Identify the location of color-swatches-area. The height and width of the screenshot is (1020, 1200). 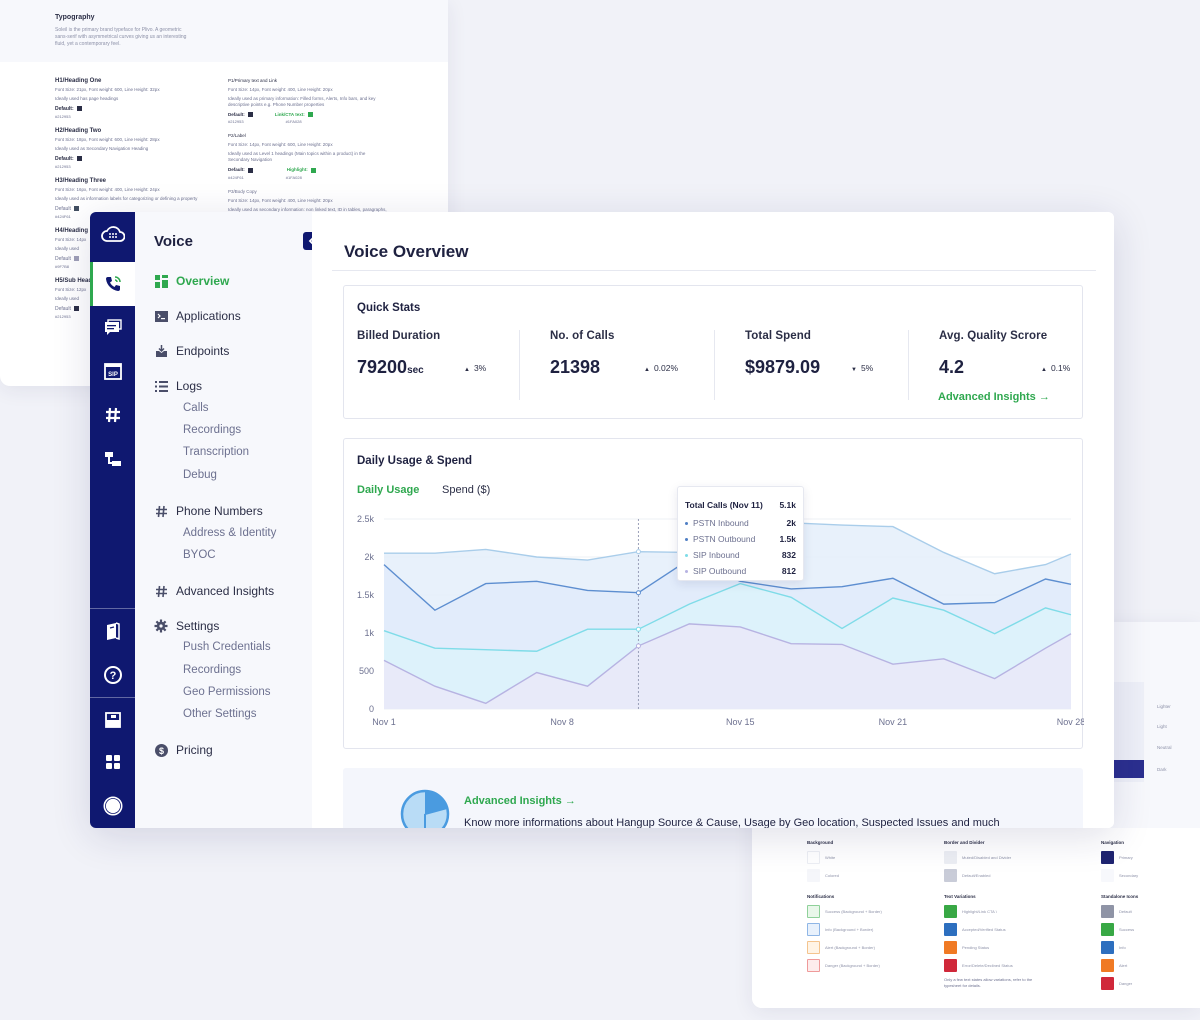
(976, 918).